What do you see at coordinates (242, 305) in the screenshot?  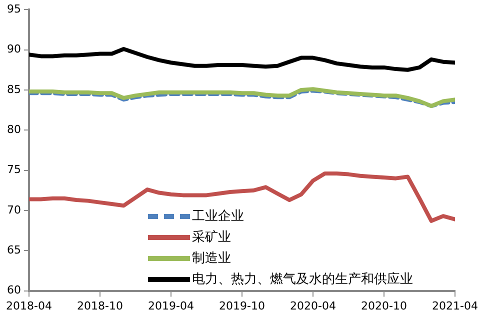 I see `x-tick-label: 2019-10` at bounding box center [242, 305].